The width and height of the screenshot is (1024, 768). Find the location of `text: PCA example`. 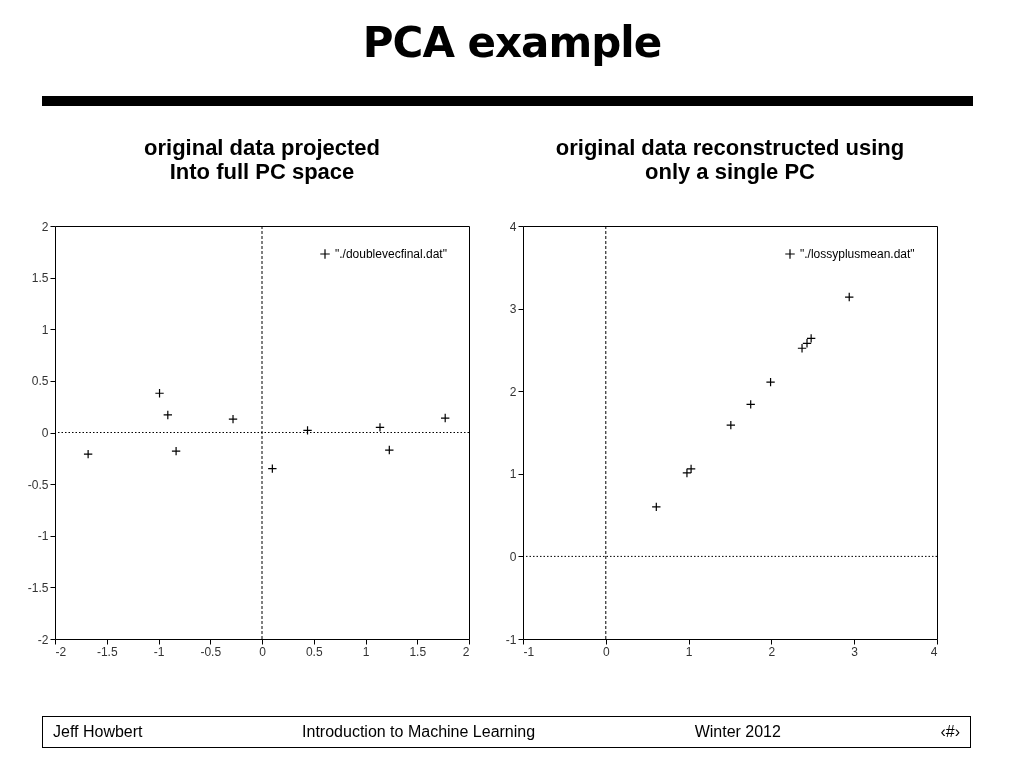

text: PCA example is located at coordinates (512, 42).